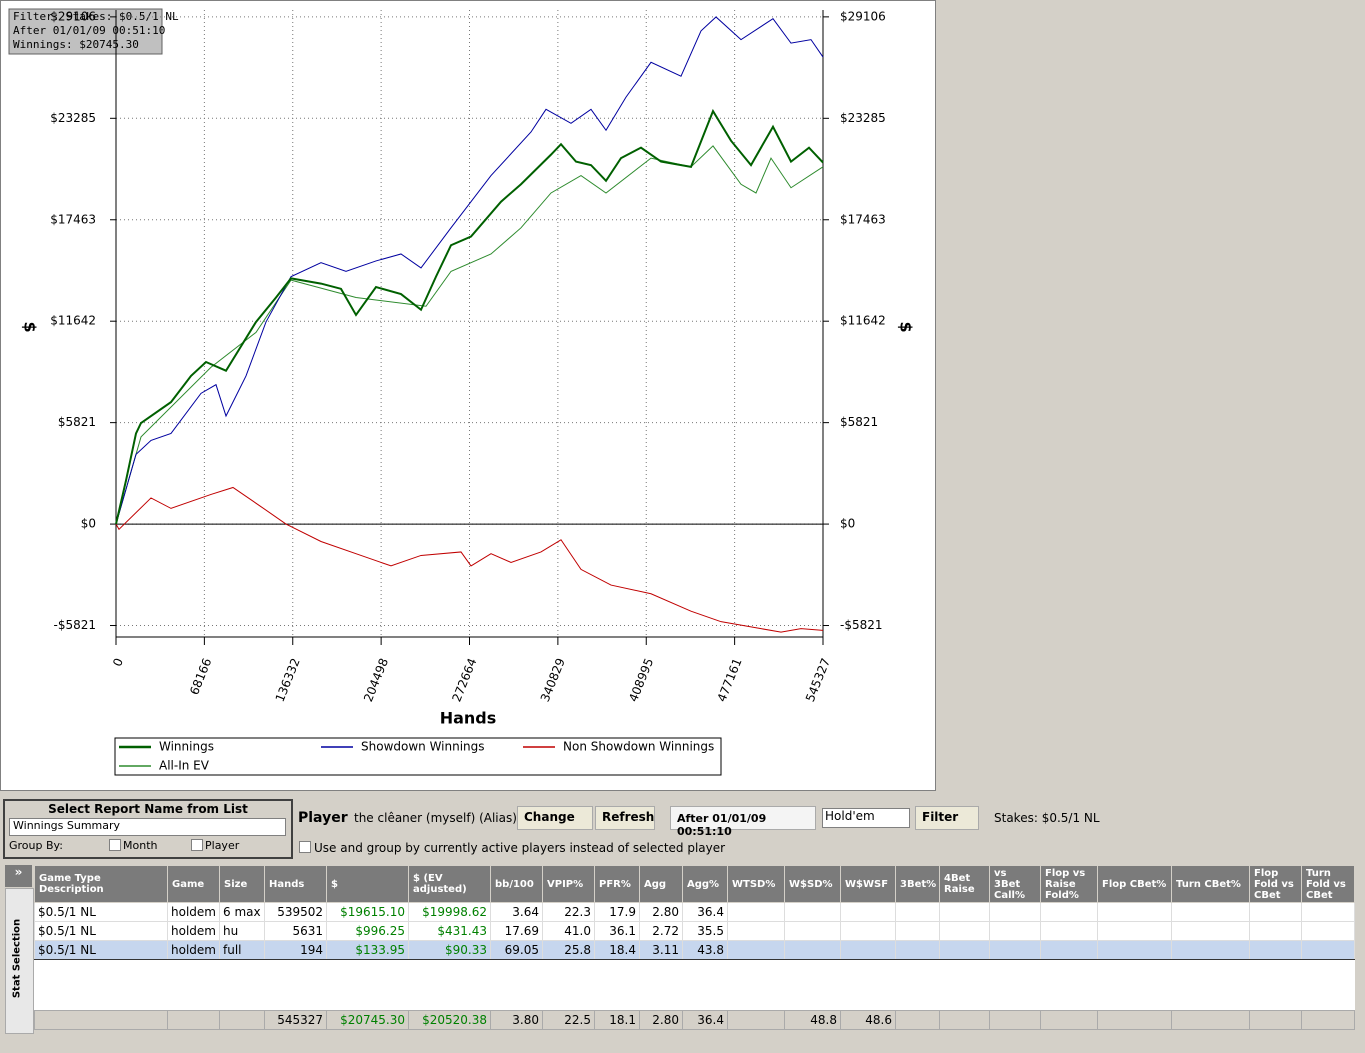 Image resolution: width=1365 pixels, height=1053 pixels. I want to click on column-header: Flop vs Raise Fold%, so click(1069, 884).